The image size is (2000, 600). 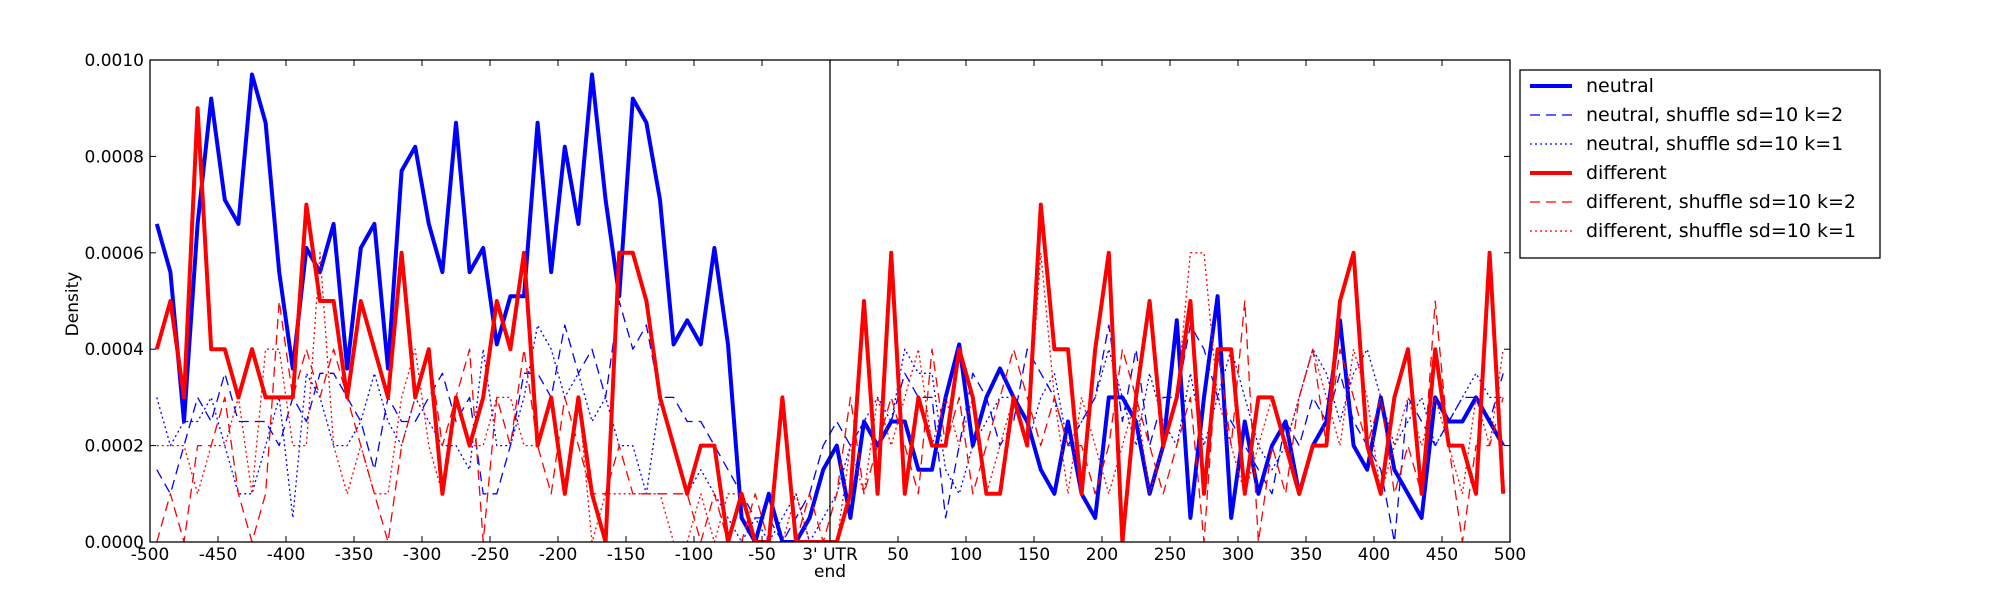 What do you see at coordinates (694, 555) in the screenshot?
I see `x-tick-label: -100` at bounding box center [694, 555].